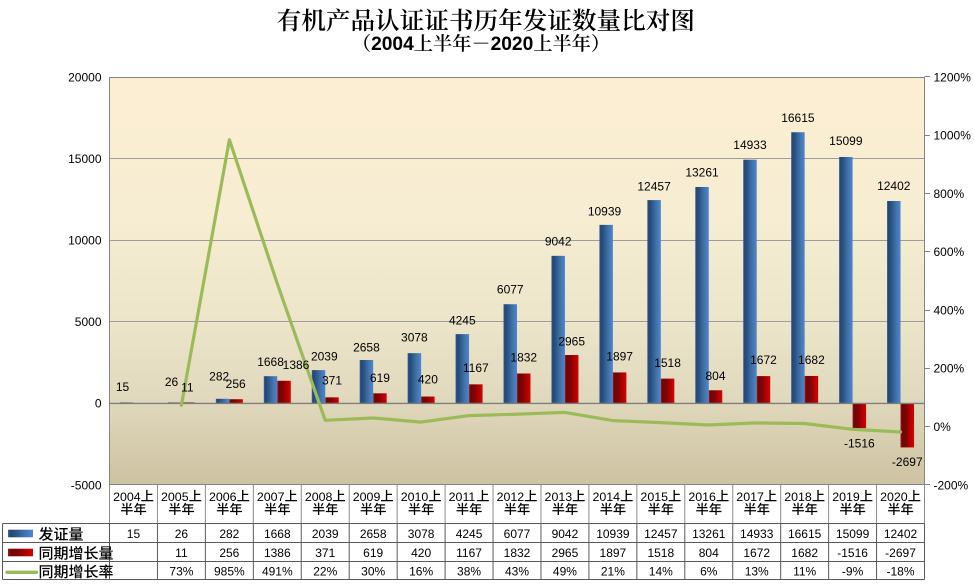  I want to click on svg-text: 800%, so click(949, 194).